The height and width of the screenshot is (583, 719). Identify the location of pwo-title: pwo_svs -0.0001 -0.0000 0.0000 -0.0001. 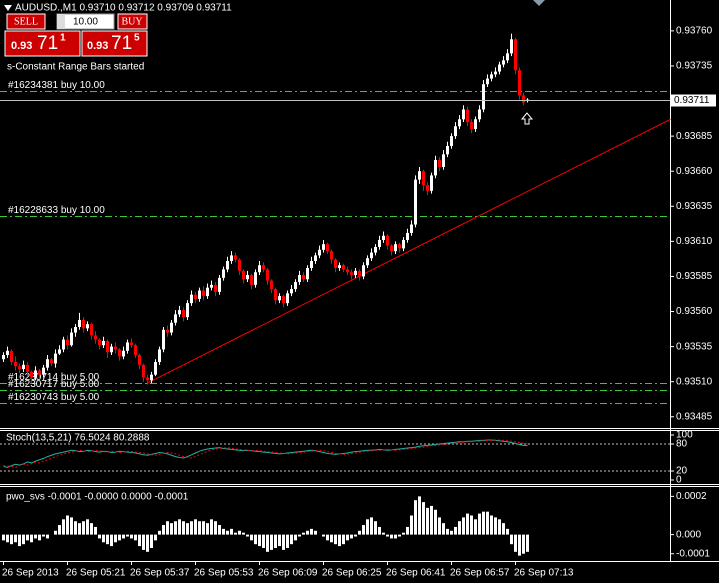
(97, 497).